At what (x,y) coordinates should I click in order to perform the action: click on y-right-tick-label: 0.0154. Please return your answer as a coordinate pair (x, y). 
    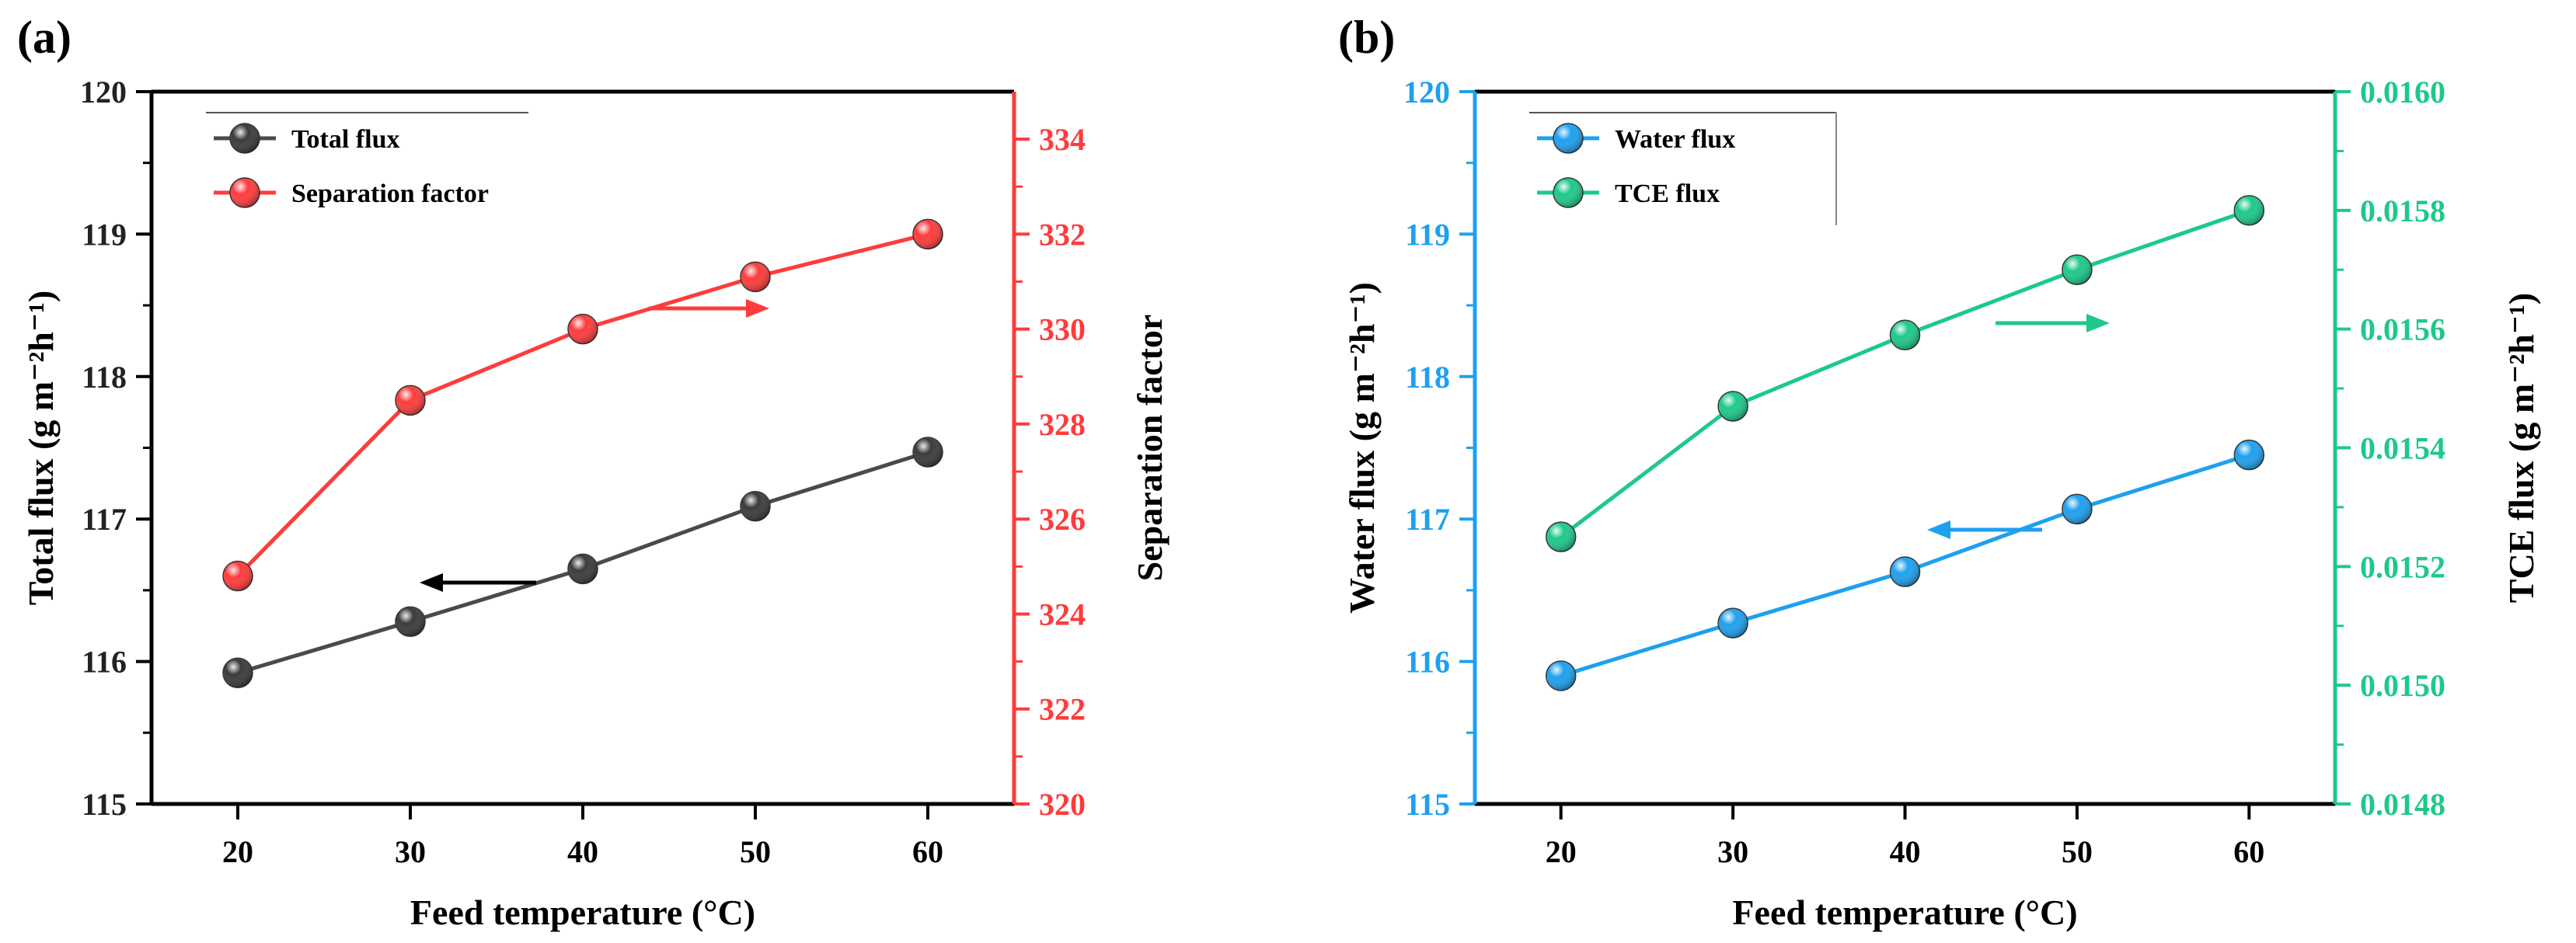
    Looking at the image, I should click on (2402, 448).